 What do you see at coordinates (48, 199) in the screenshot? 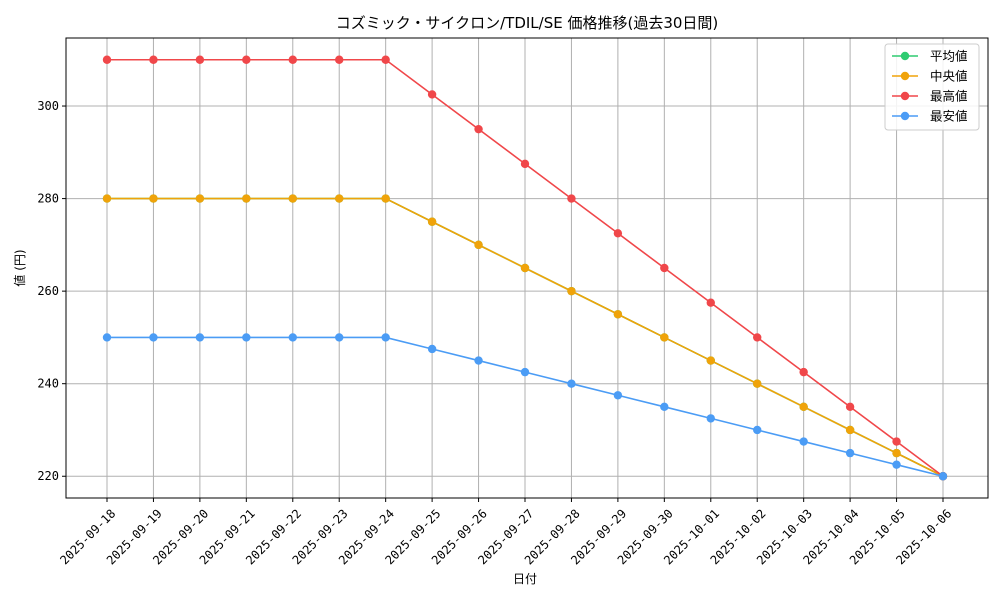
I see `y-tick-label: 280` at bounding box center [48, 199].